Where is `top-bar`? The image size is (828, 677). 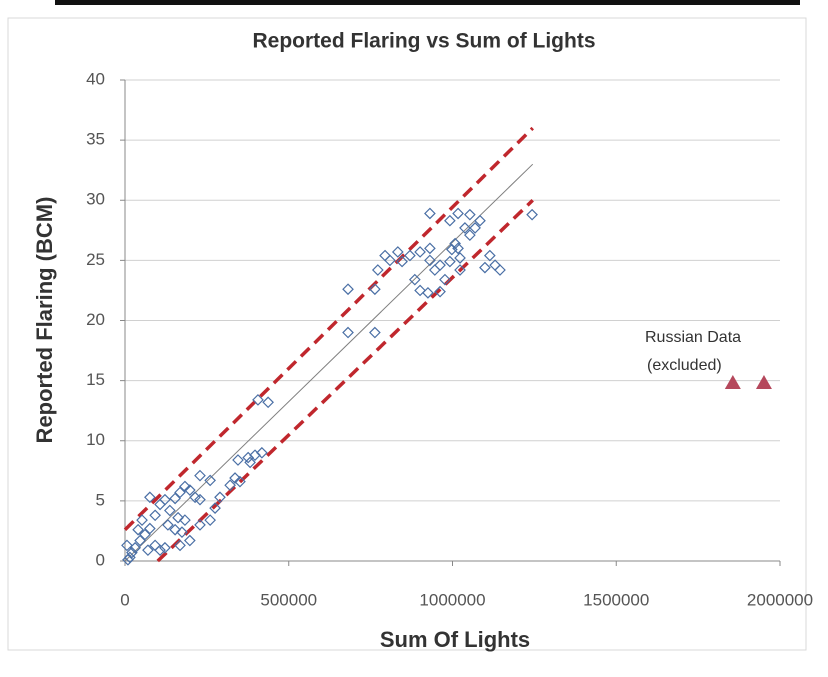 top-bar is located at coordinates (427, 2).